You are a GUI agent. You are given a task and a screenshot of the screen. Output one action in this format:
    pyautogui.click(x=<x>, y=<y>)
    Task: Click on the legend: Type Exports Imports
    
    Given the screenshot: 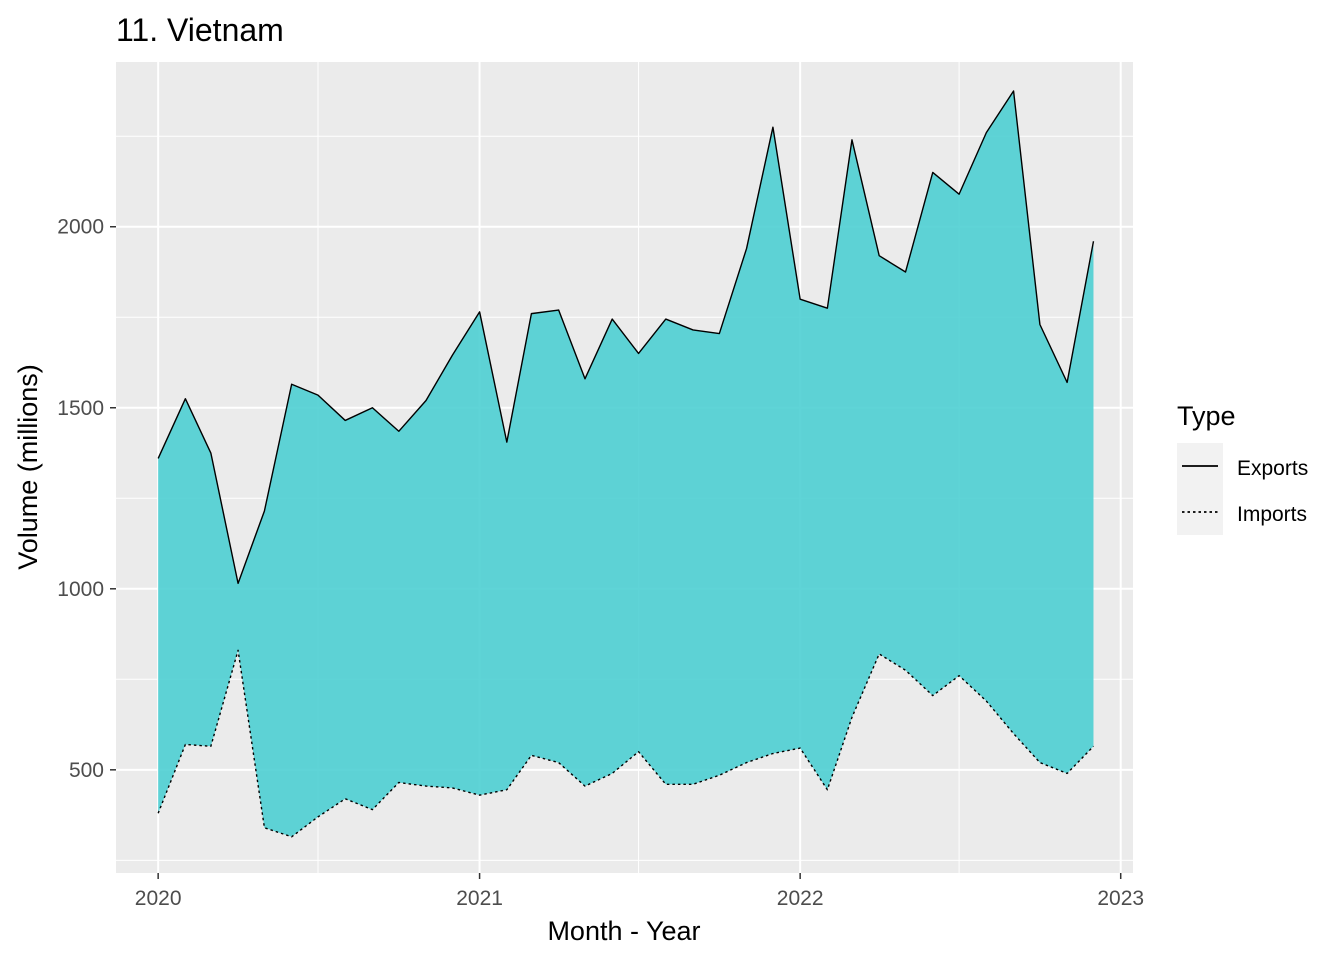 What is the action you would take?
    pyautogui.click(x=1242, y=468)
    